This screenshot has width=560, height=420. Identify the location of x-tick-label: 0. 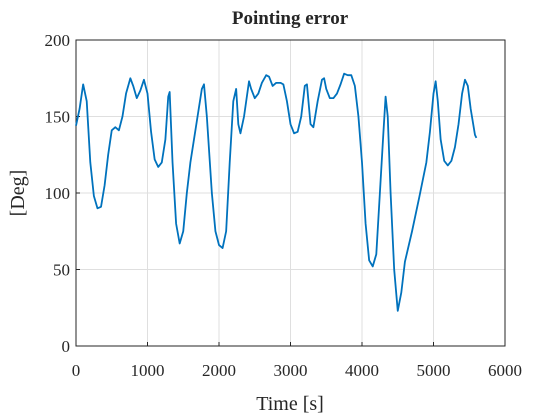
(76, 370).